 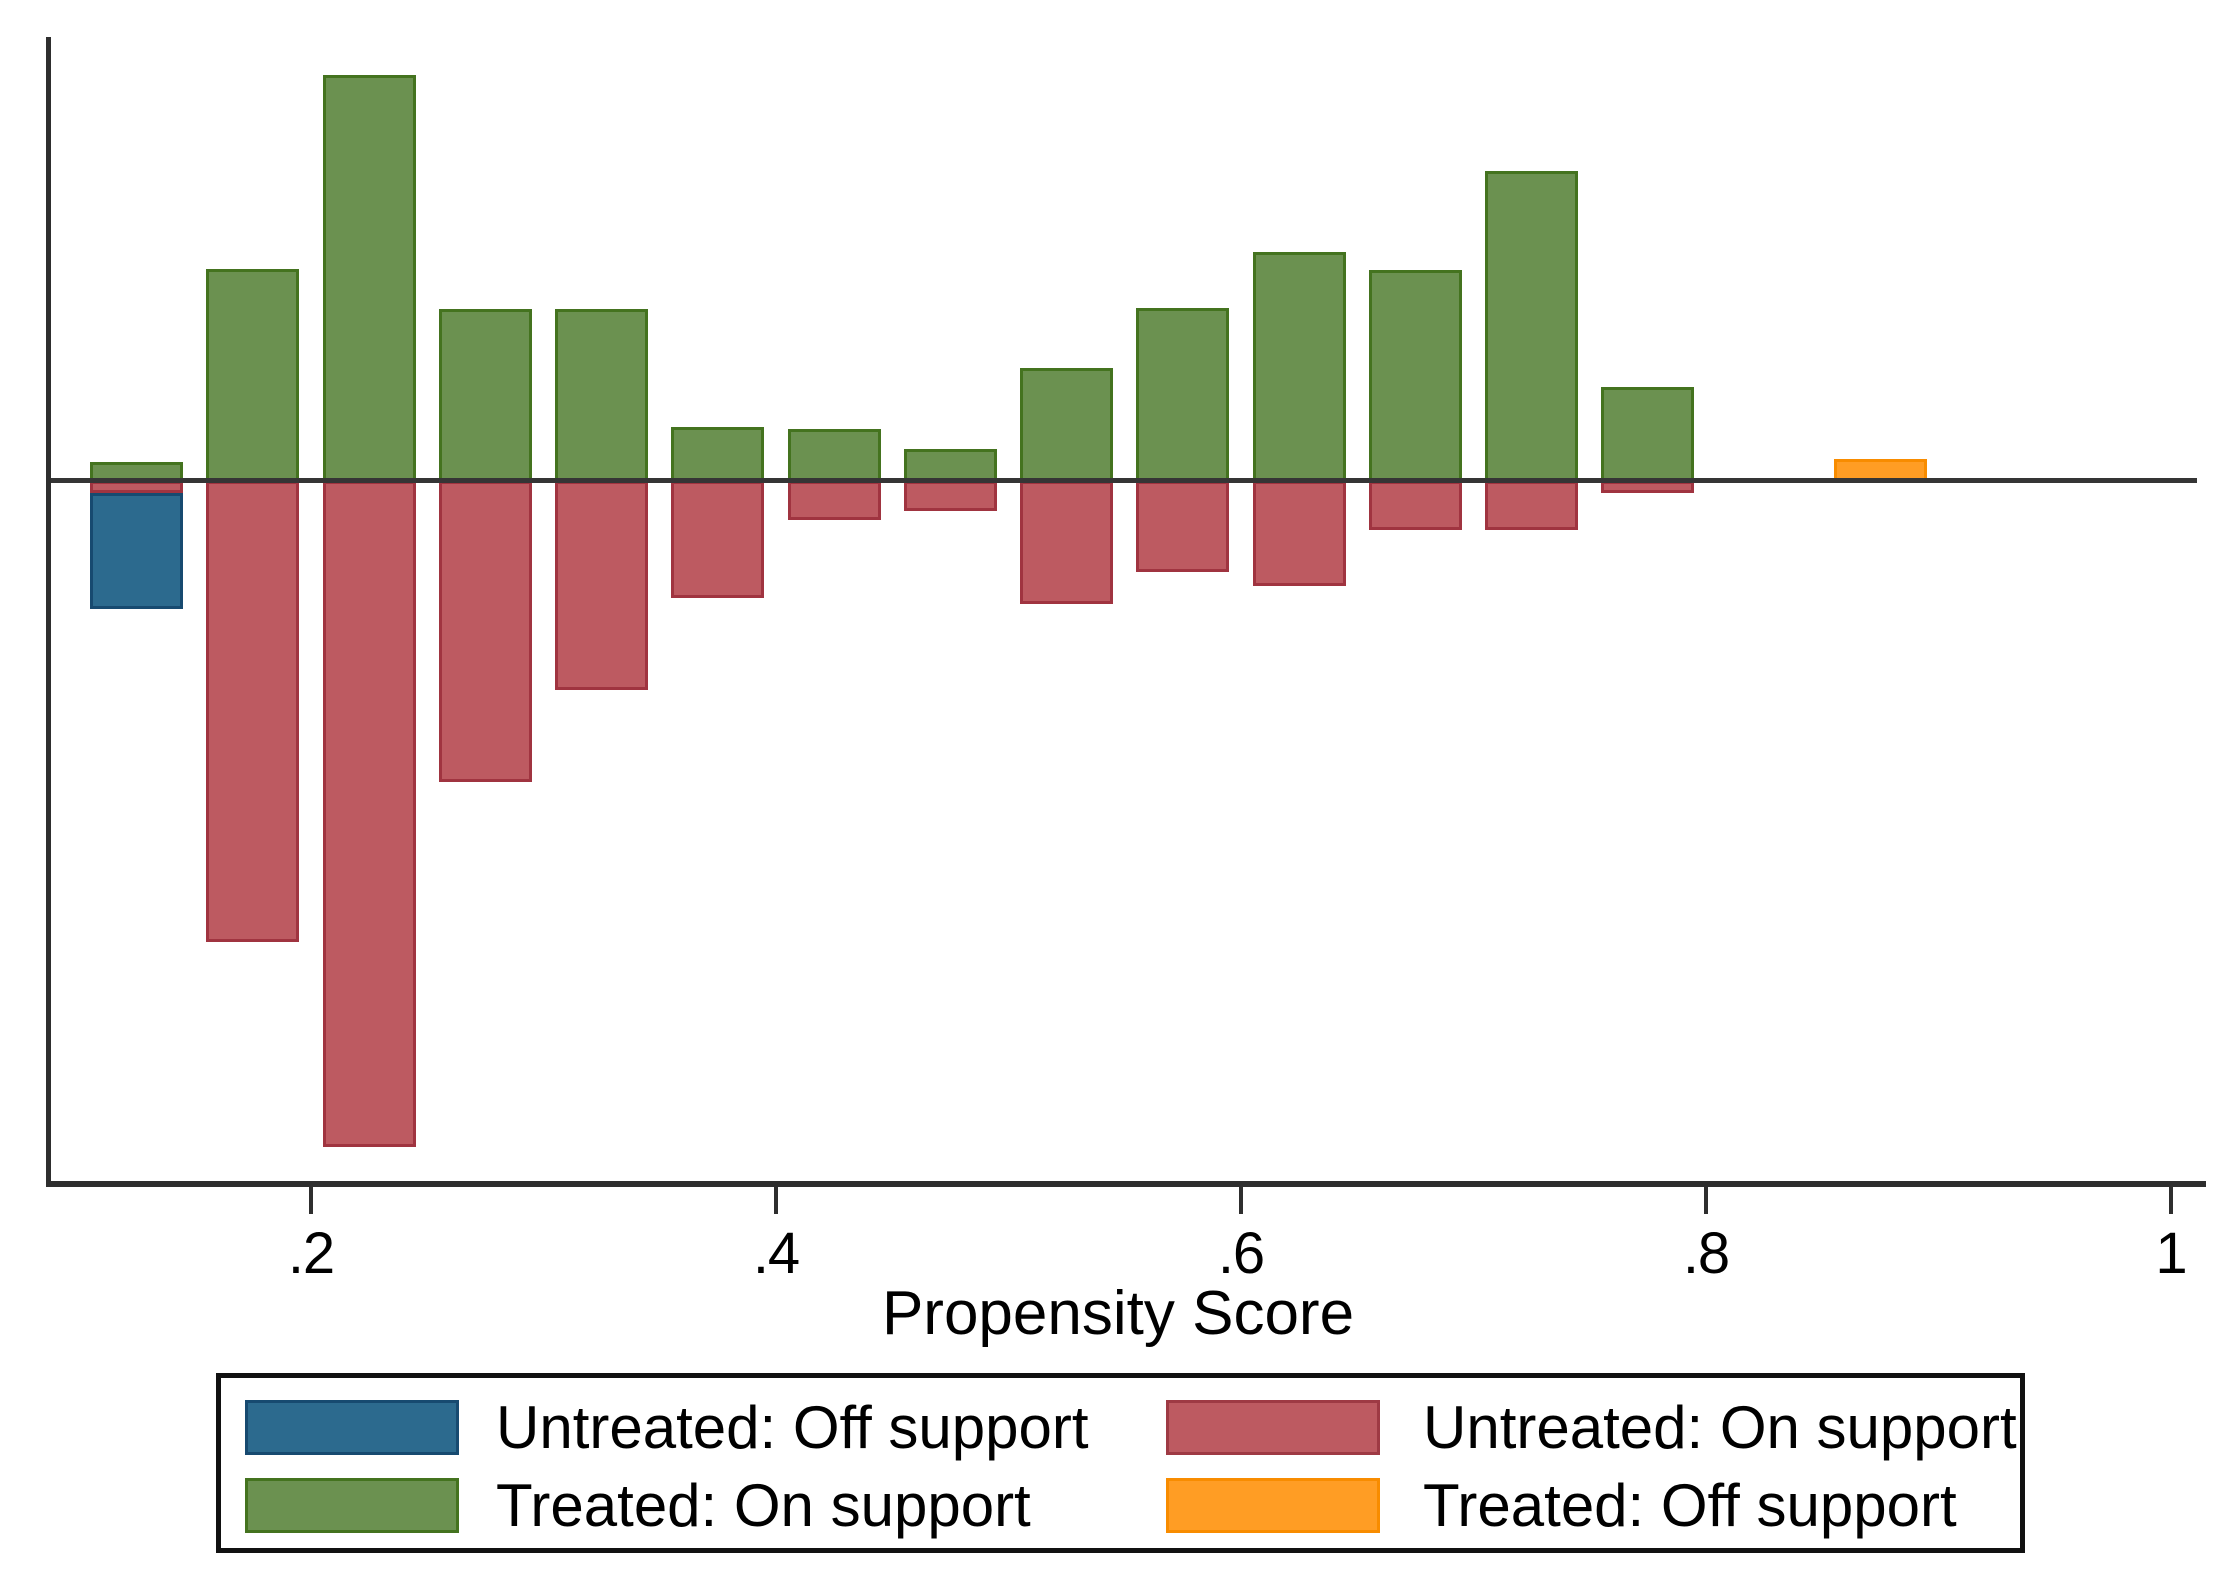 What do you see at coordinates (311, 1253) in the screenshot?
I see `x-tick-label: .2` at bounding box center [311, 1253].